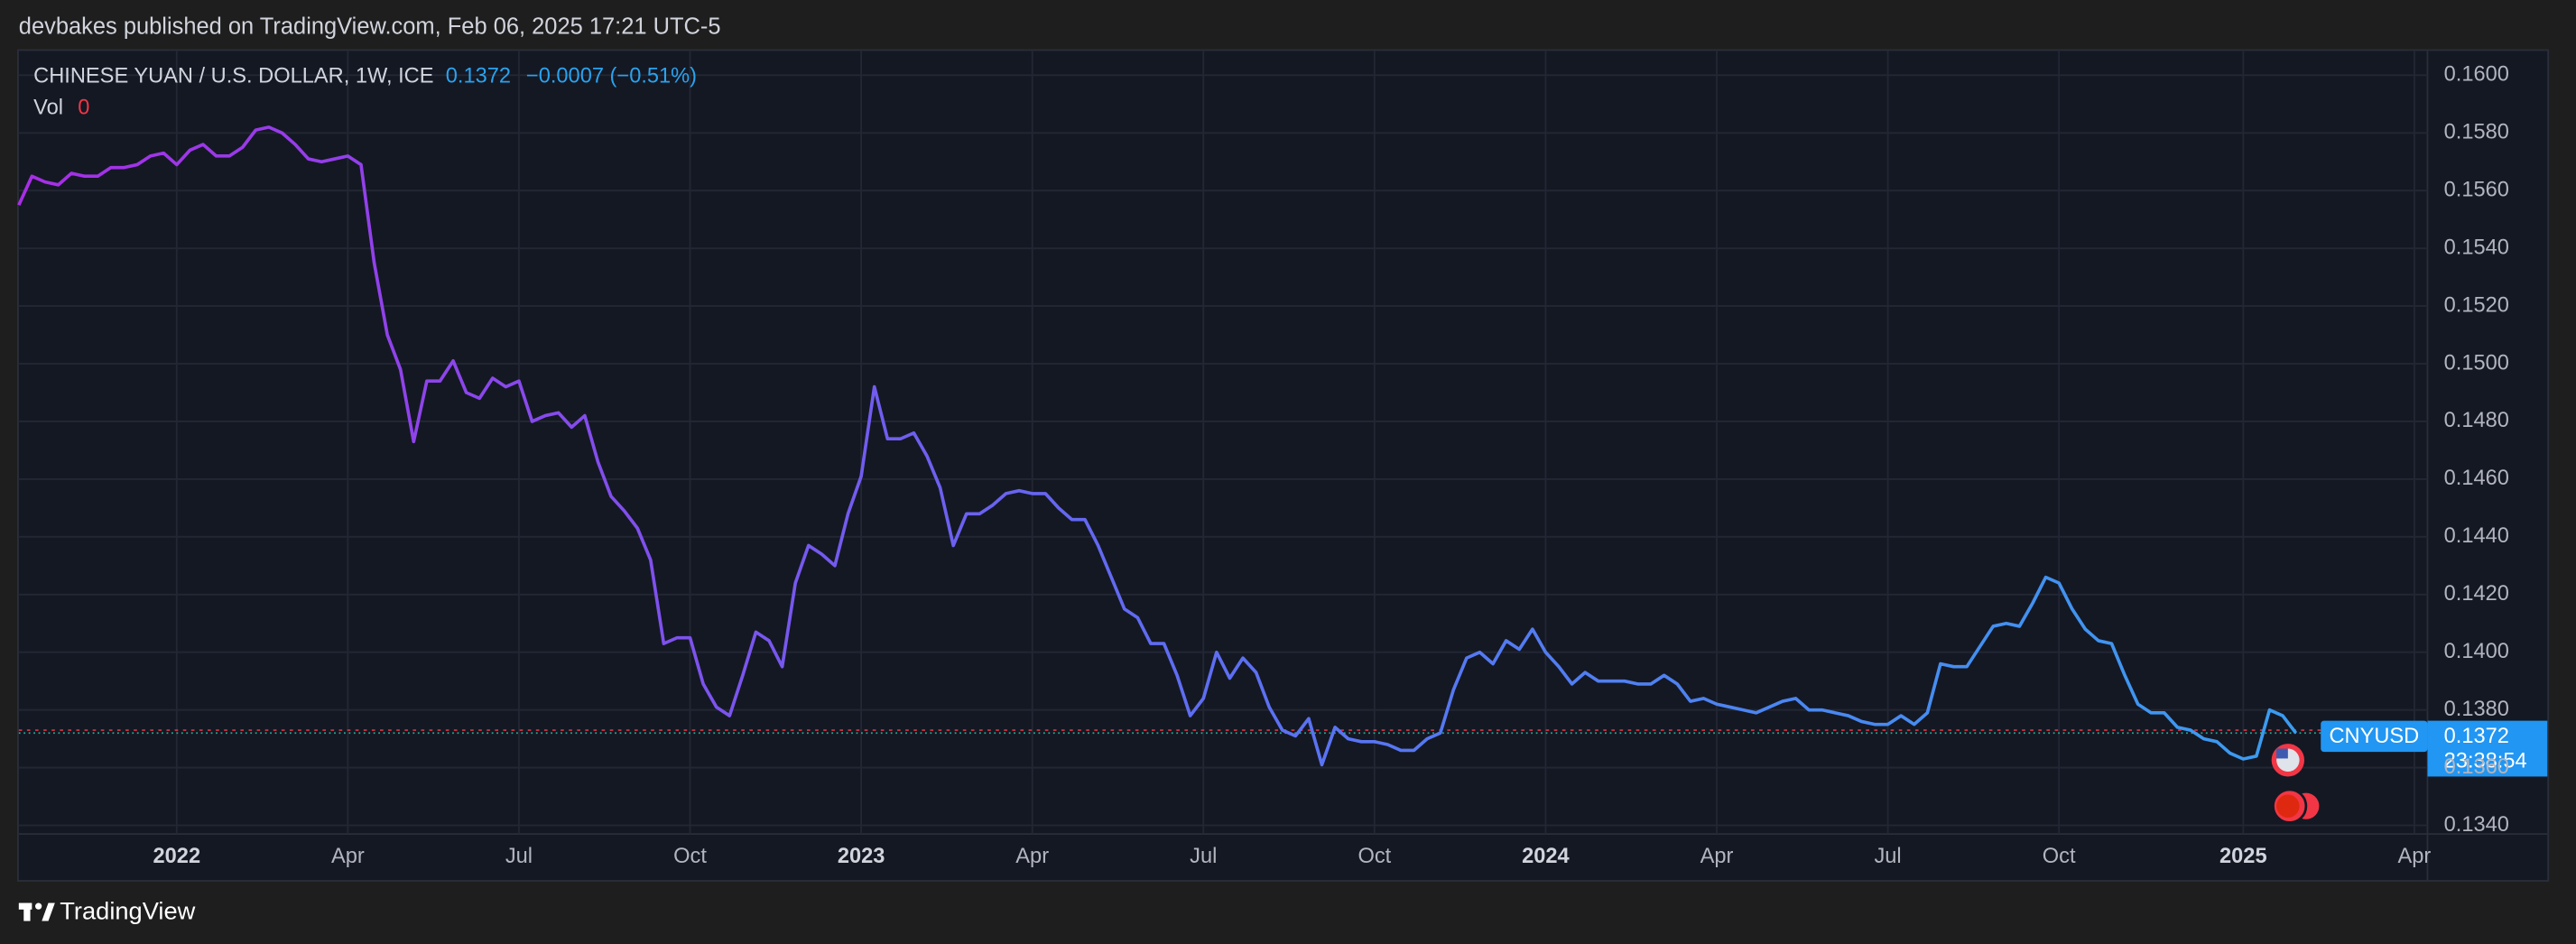  What do you see at coordinates (233, 77) in the screenshot?
I see `symbol-title: CHINESE YUAN / U.S. DOLLAR, 1W, ICE` at bounding box center [233, 77].